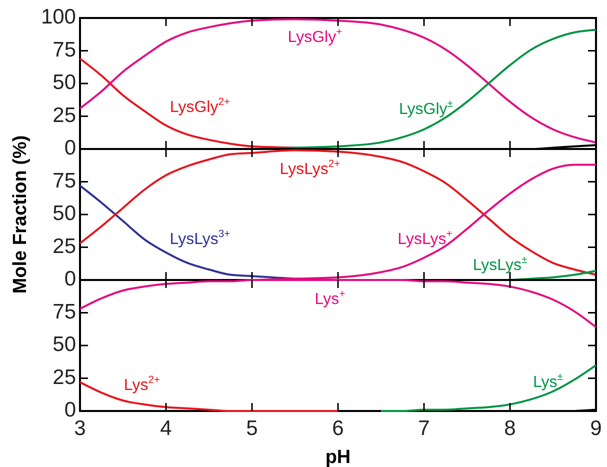 This screenshot has width=607, height=467. I want to click on series-label: LysLys$^{±}$, so click(500, 264).